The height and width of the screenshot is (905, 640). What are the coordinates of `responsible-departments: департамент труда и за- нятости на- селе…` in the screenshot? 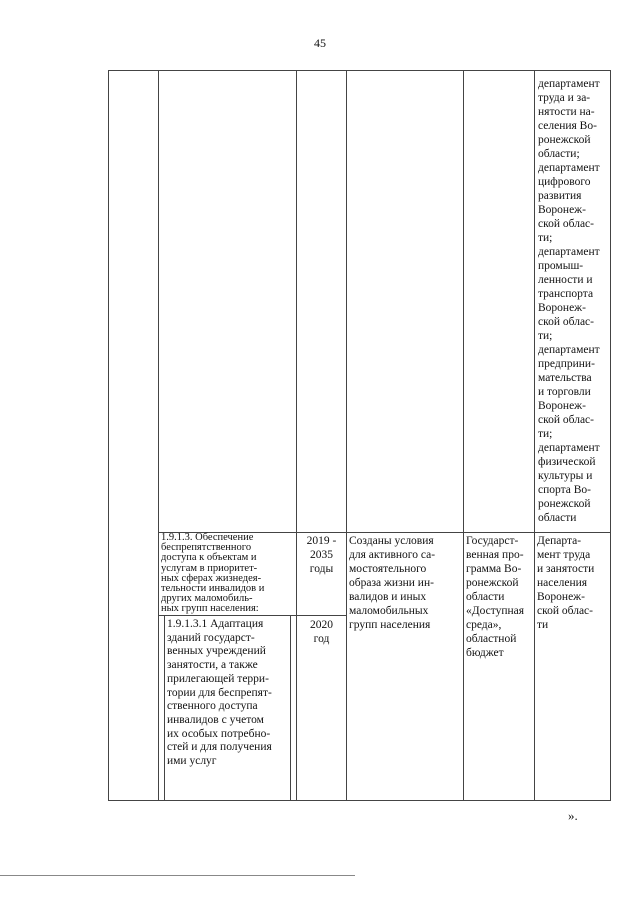 It's located at (569, 301).